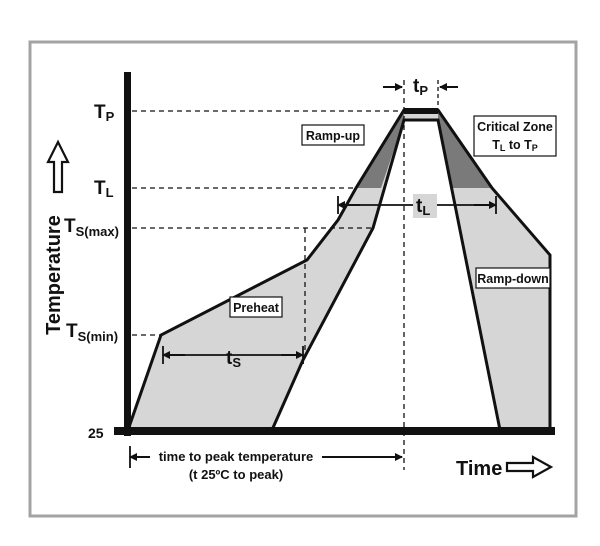  What do you see at coordinates (104, 189) in the screenshot?
I see `label-tl: TL` at bounding box center [104, 189].